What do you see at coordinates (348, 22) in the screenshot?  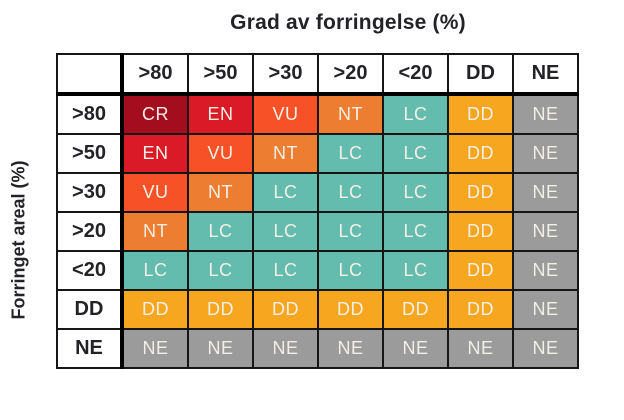 I see `x-axis-title: Grad av forringelse (%)` at bounding box center [348, 22].